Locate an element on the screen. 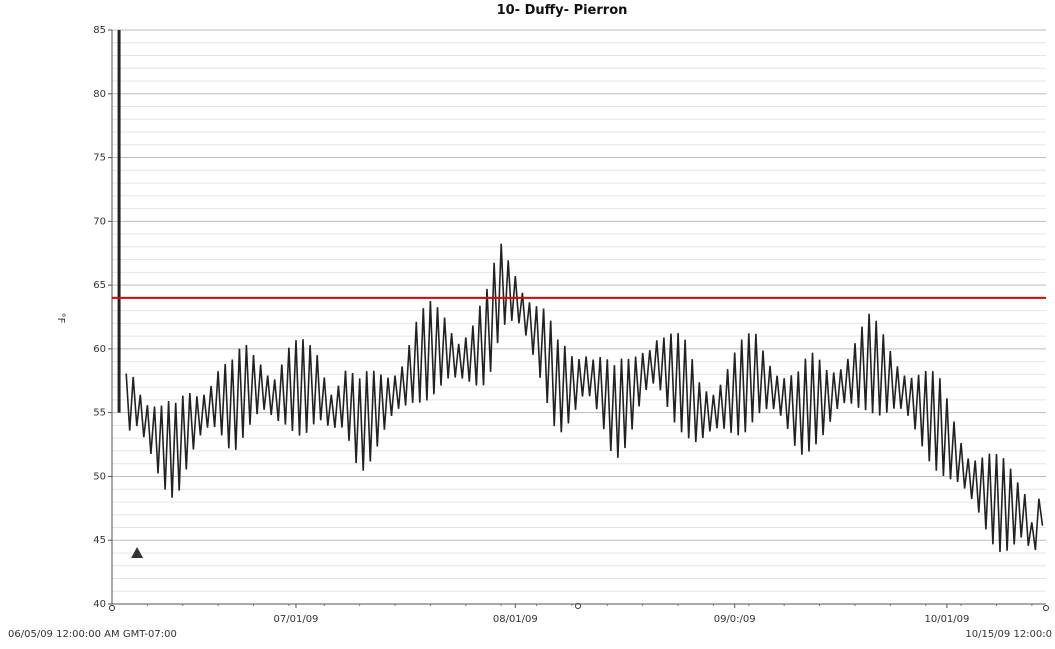 Image resolution: width=1055 pixels, height=649 pixels. y-tick-label: 80 is located at coordinates (99, 94).